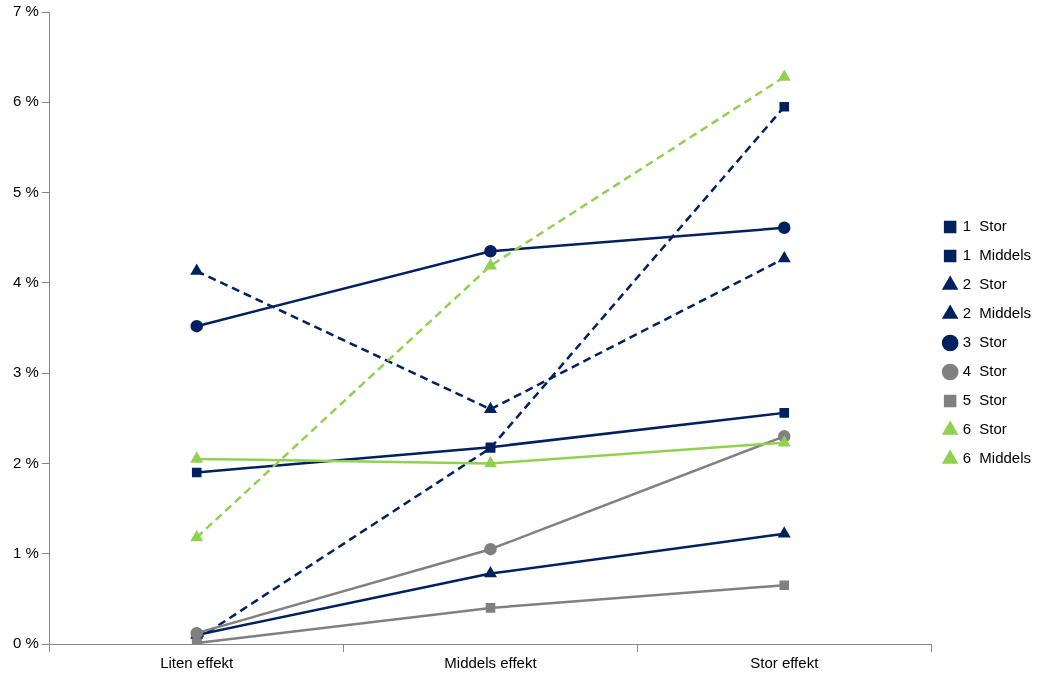 This screenshot has height=686, width=1051. What do you see at coordinates (197, 663) in the screenshot?
I see `x-tick-label: Liten effekt` at bounding box center [197, 663].